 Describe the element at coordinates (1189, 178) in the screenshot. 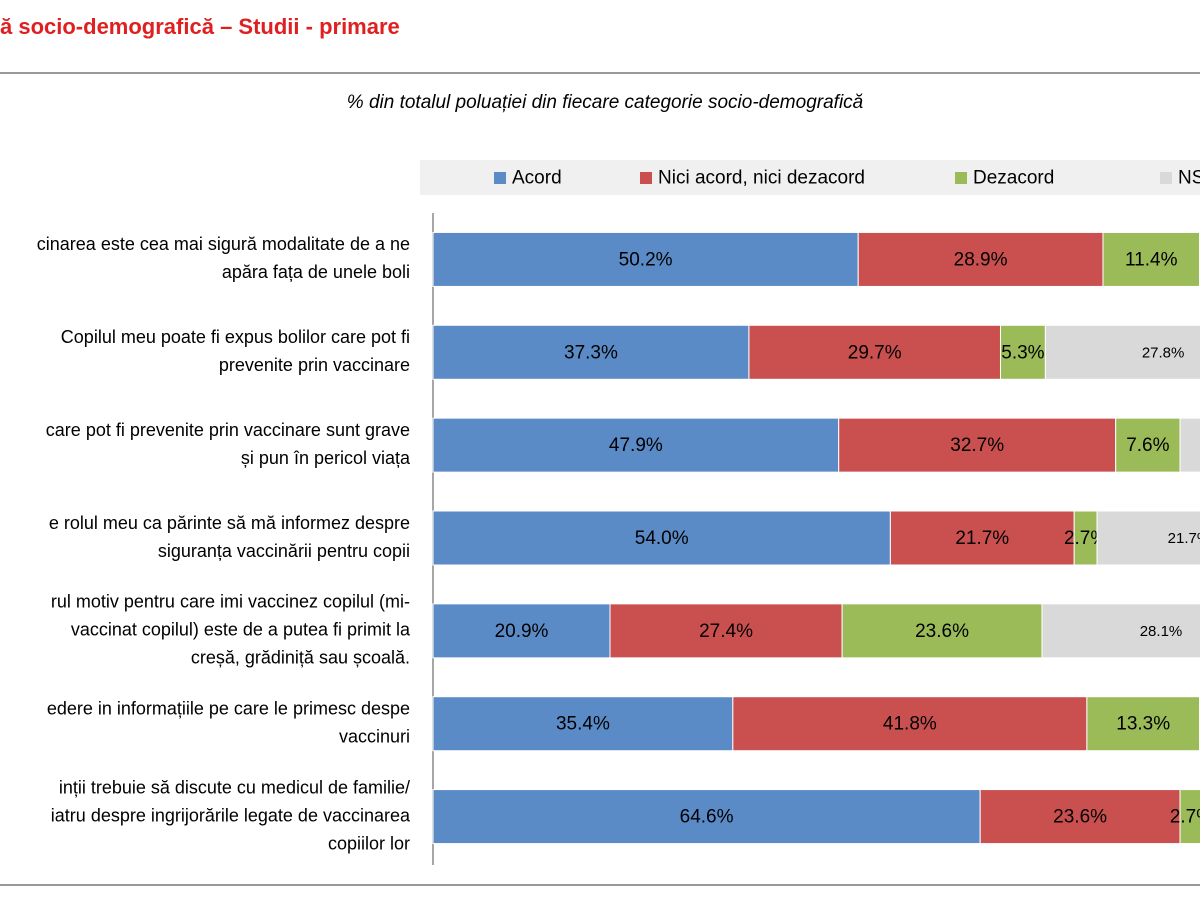

I see `legend-label: NS/NR` at that location.